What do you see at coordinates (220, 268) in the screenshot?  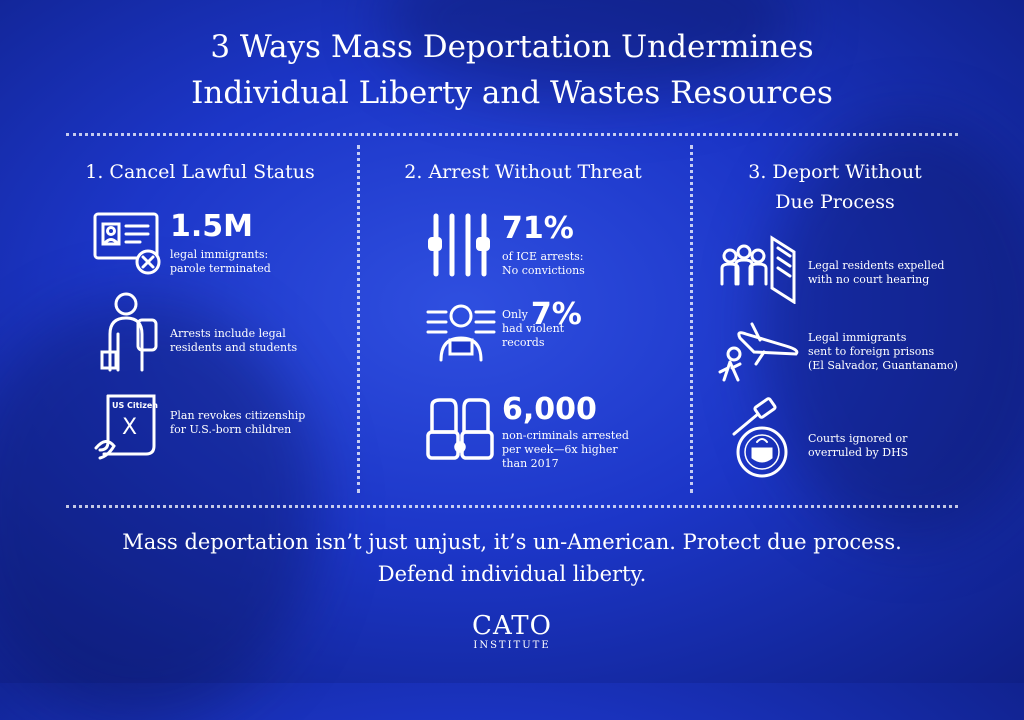 I see `text-line: parole terminated` at bounding box center [220, 268].